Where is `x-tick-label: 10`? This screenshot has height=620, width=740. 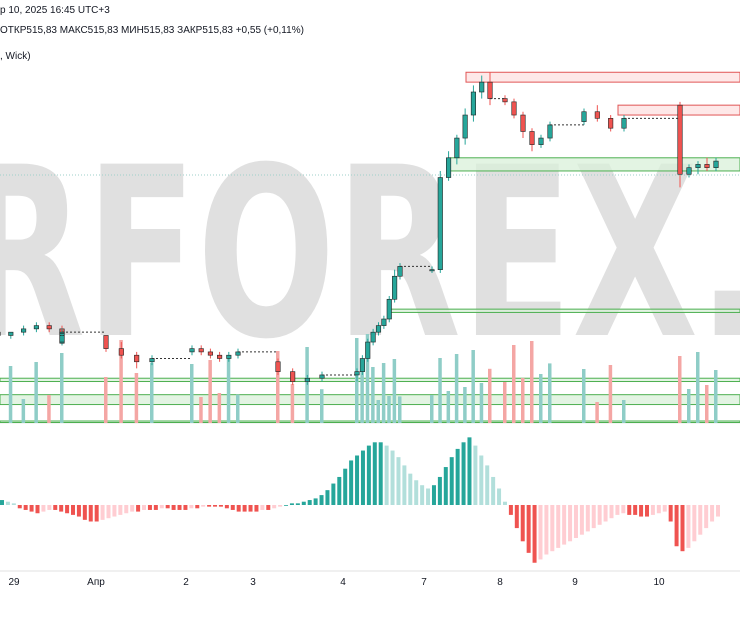
x-tick-label: 10 is located at coordinates (659, 582).